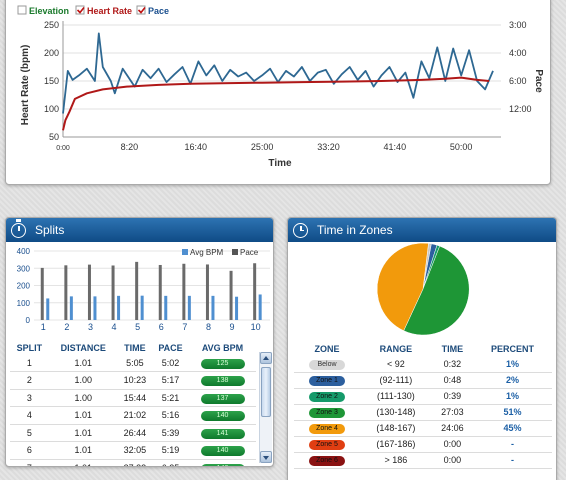 The height and width of the screenshot is (480, 566). Describe the element at coordinates (171, 462) in the screenshot. I see `cell-pace: 6:25` at that location.